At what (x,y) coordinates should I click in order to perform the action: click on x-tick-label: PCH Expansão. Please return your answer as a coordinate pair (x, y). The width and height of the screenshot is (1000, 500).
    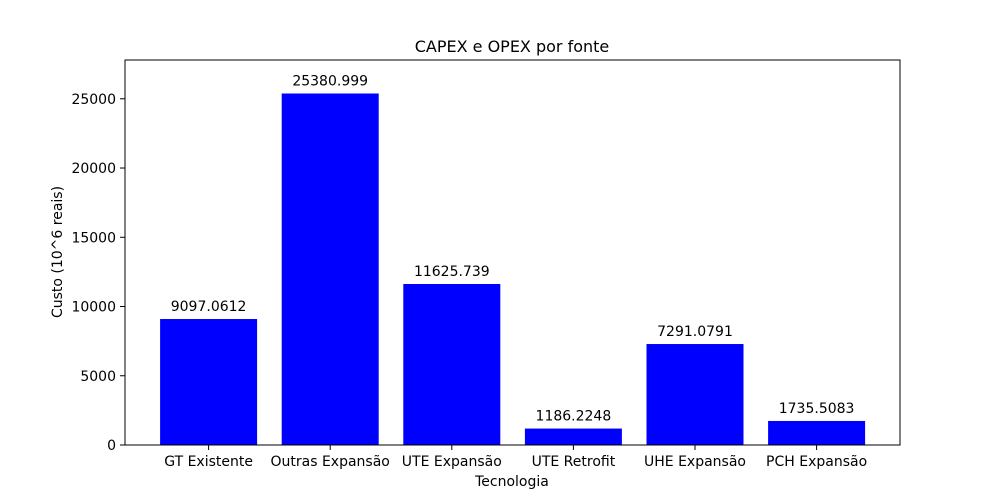
    Looking at the image, I should click on (816, 462).